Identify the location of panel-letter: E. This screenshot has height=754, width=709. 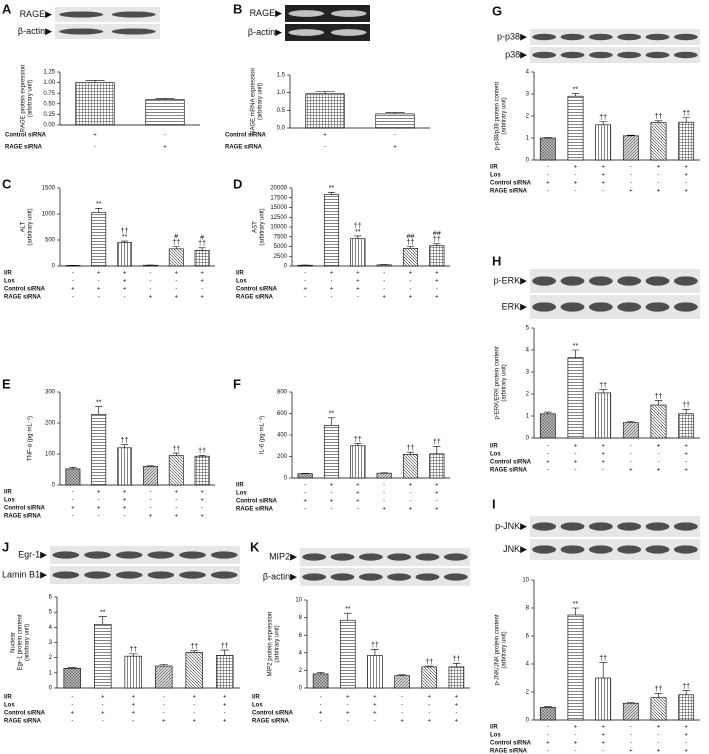
(6, 383).